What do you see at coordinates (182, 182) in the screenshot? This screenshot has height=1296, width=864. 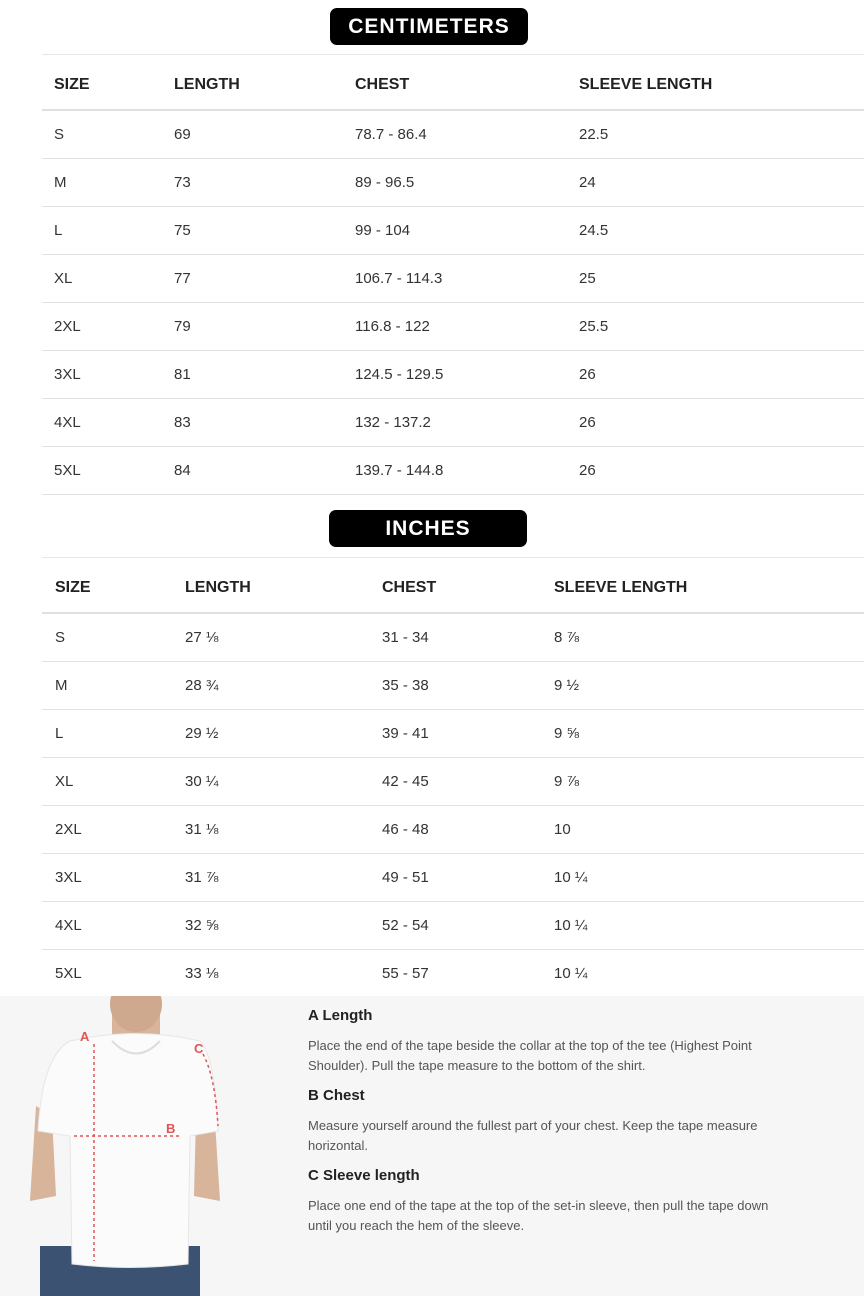 I see `table-cell: 73` at bounding box center [182, 182].